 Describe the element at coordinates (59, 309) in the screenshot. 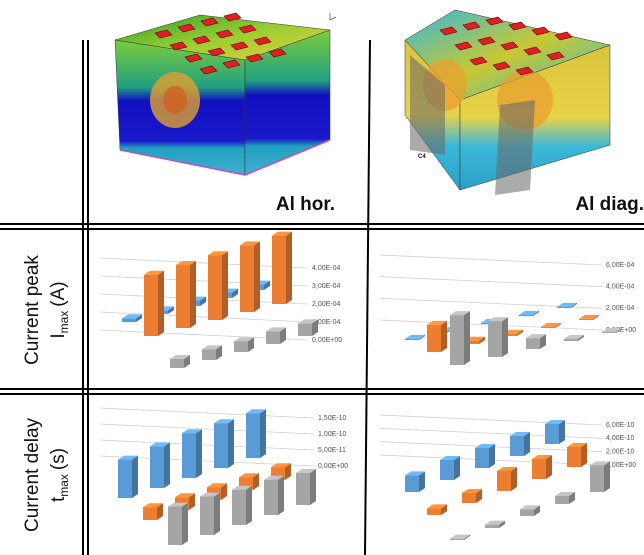

I see `row-label: Imax (A)` at that location.